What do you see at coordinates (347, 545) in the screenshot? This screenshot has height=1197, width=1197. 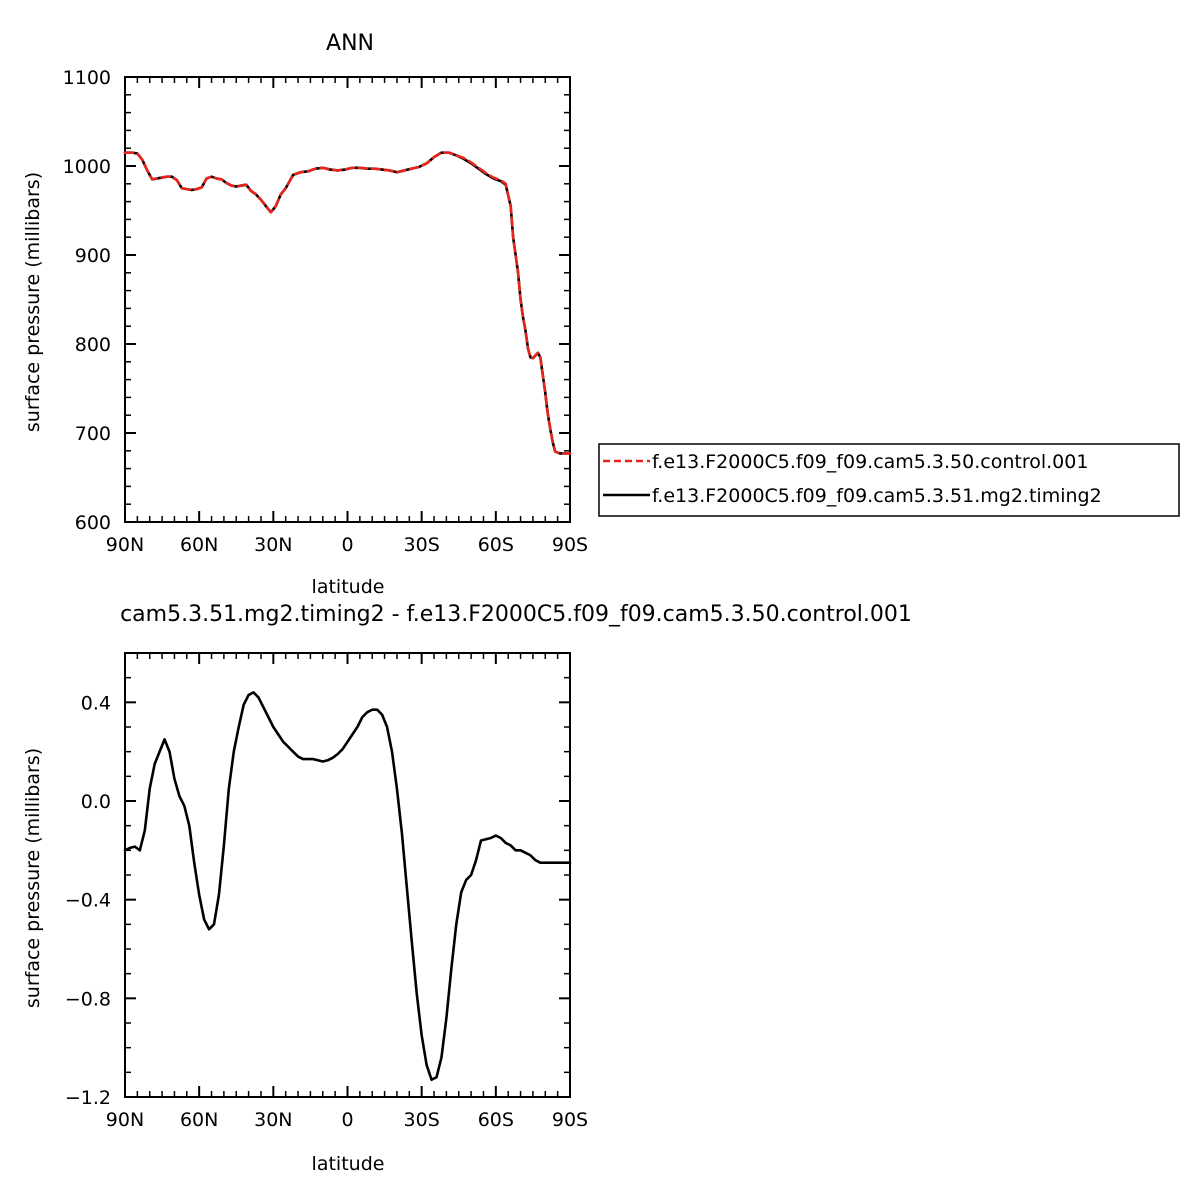 I see `top-x-tick-label: 0` at bounding box center [347, 545].